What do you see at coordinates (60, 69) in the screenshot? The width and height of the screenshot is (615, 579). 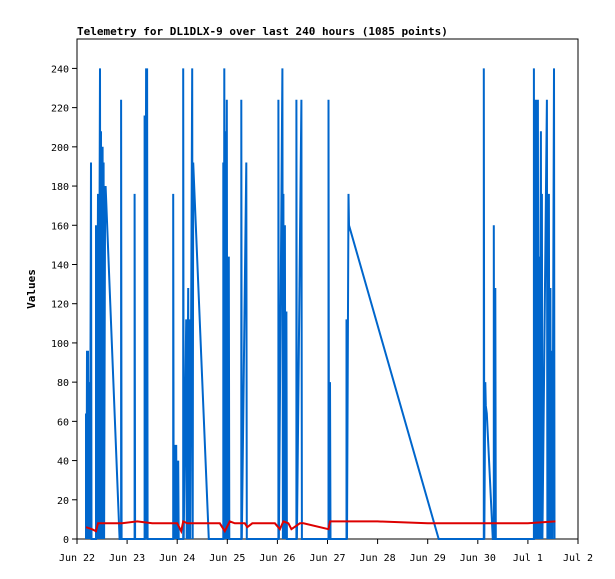 I see `y-tick-label: 240` at bounding box center [60, 69].